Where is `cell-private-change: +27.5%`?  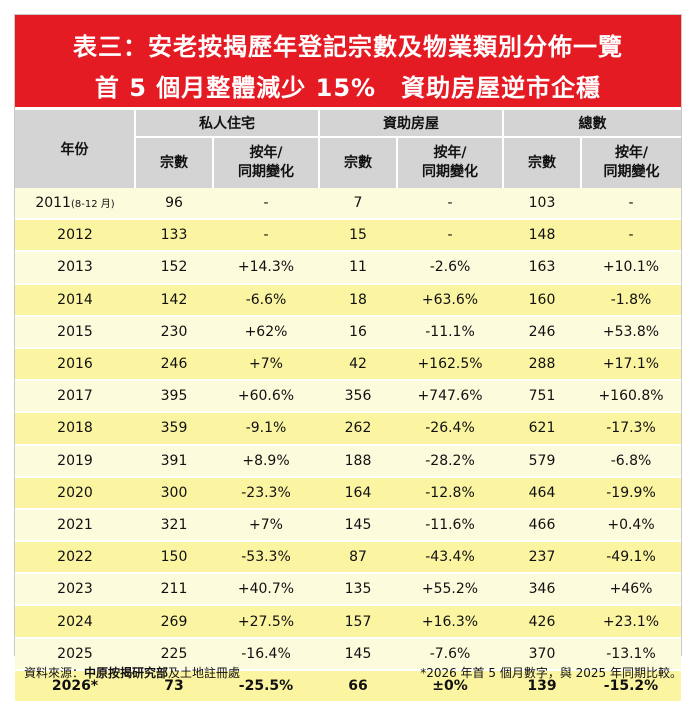 cell-private-change: +27.5% is located at coordinates (266, 622).